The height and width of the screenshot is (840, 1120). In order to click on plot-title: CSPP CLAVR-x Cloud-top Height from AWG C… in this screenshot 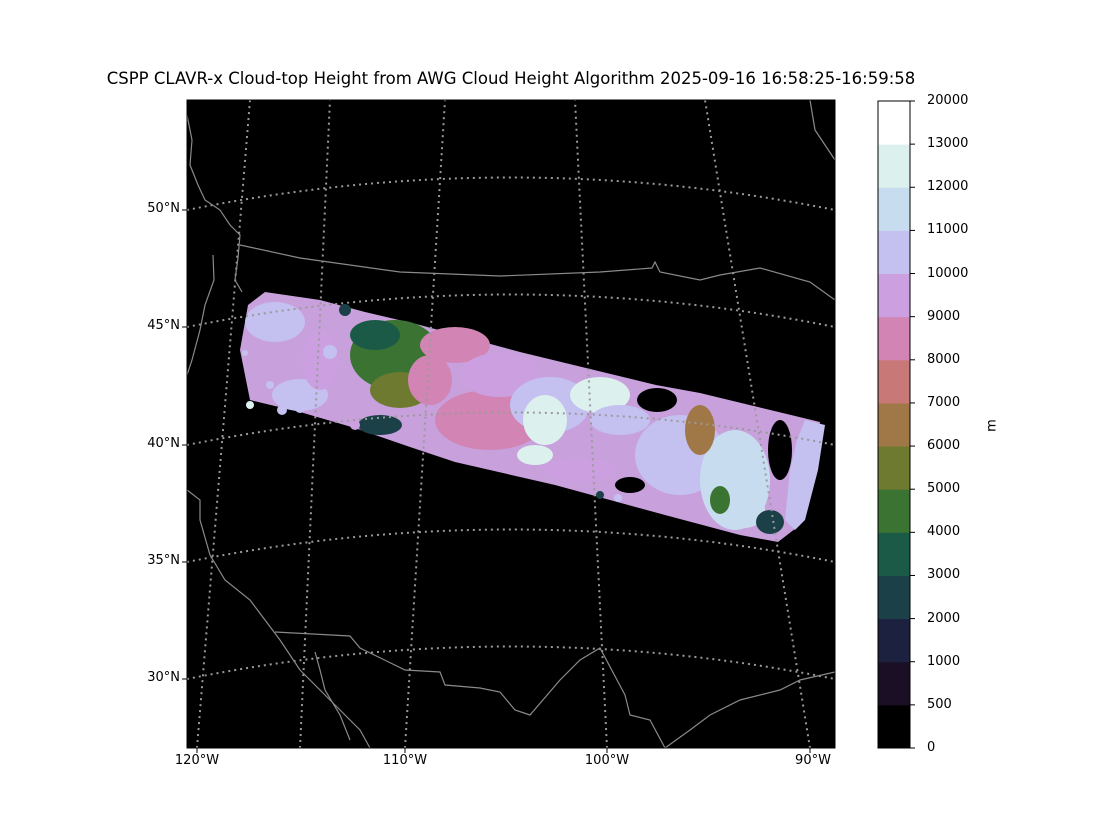, I will do `click(511, 78)`.